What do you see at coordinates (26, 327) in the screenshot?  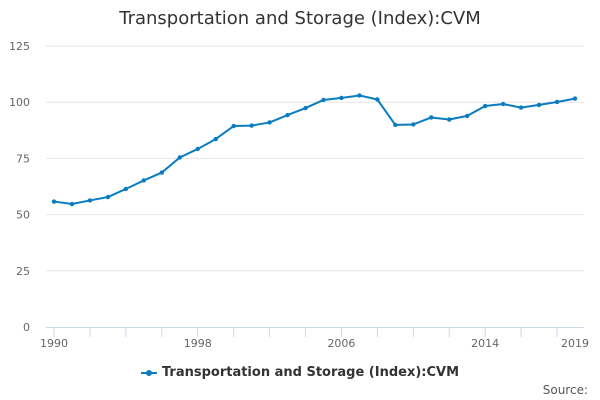 I see `y-tick-label: 0` at bounding box center [26, 327].